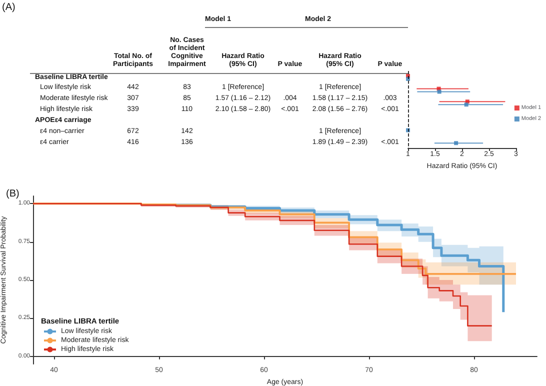  Describe the element at coordinates (13, 194) in the screenshot. I see `chart-title: (B)` at that location.